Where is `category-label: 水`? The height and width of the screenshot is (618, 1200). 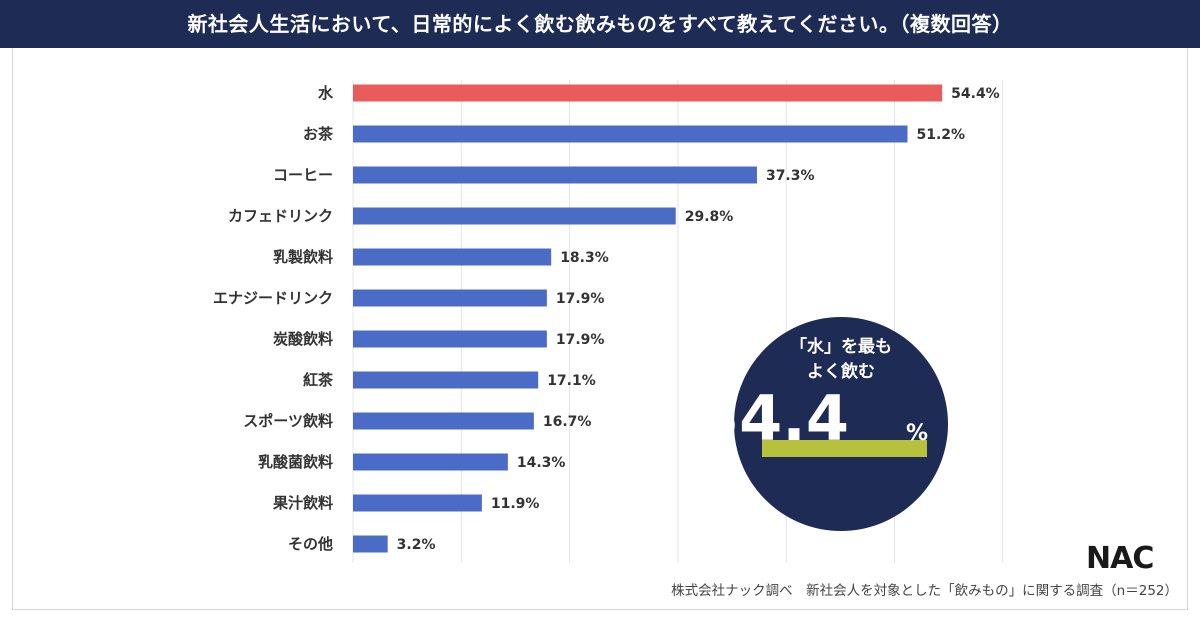 category-label: 水 is located at coordinates (326, 93).